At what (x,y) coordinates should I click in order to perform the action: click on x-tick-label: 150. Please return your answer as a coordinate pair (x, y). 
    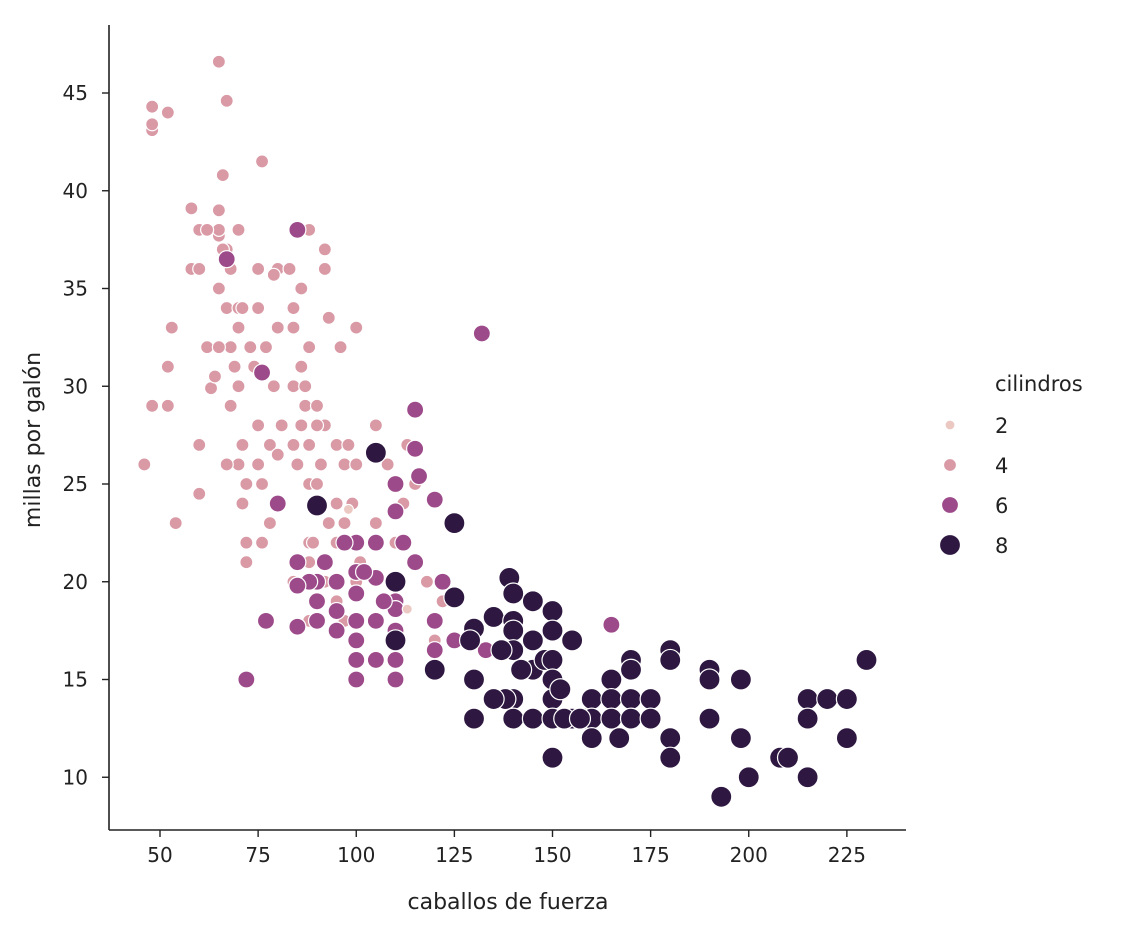
    Looking at the image, I should click on (552, 855).